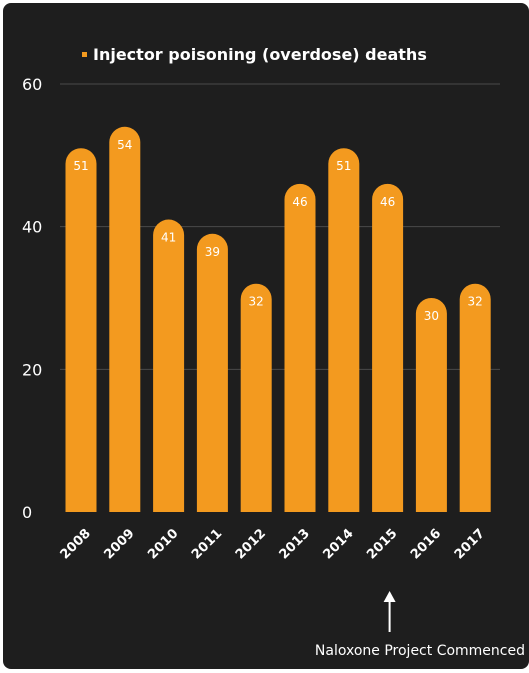 This screenshot has height=673, width=529. I want to click on legend-label: Injector poisoning (overdose) deaths, so click(260, 54).